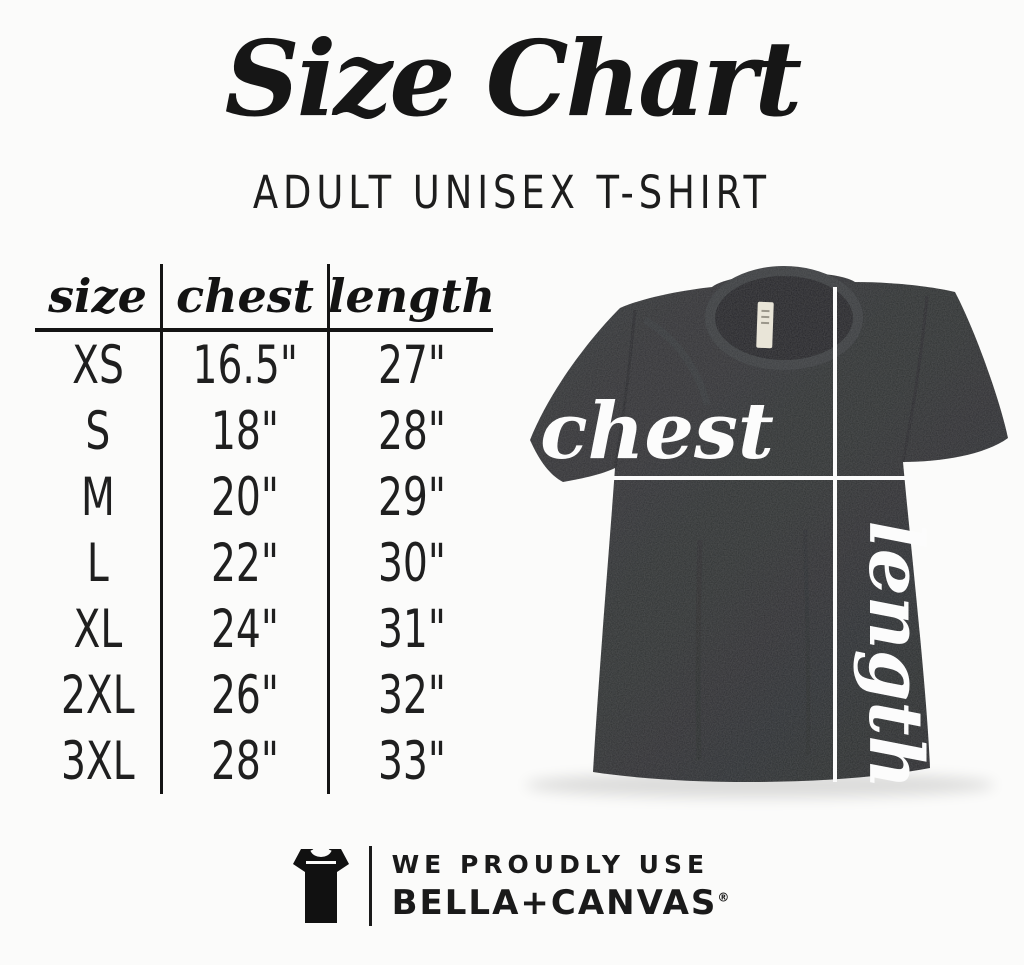  I want to click on header-underline, so click(264, 330).